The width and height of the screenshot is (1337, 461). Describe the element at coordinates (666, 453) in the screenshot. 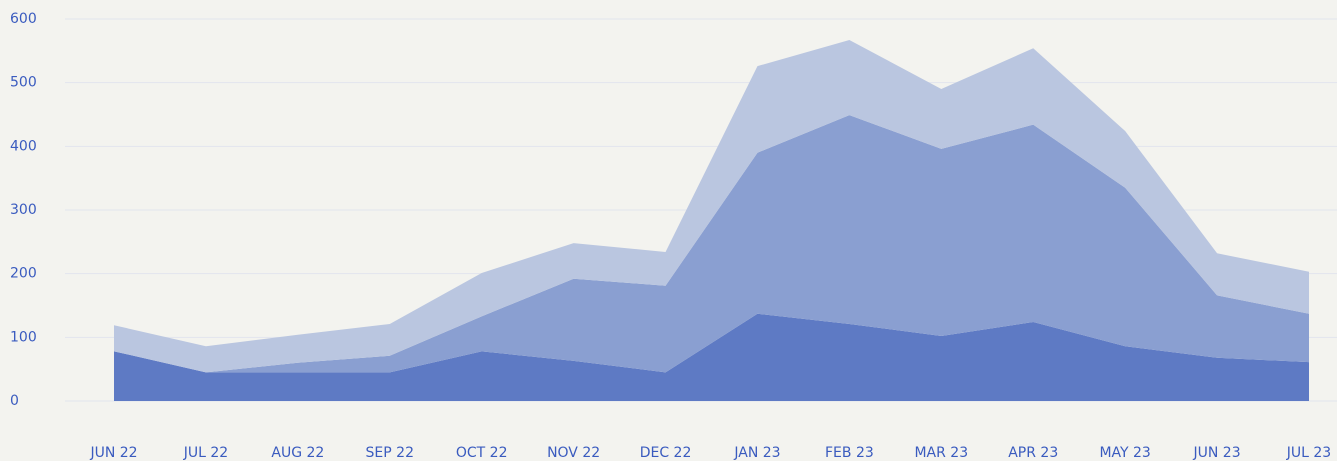

I see `x-tick-label: DEC 22` at that location.